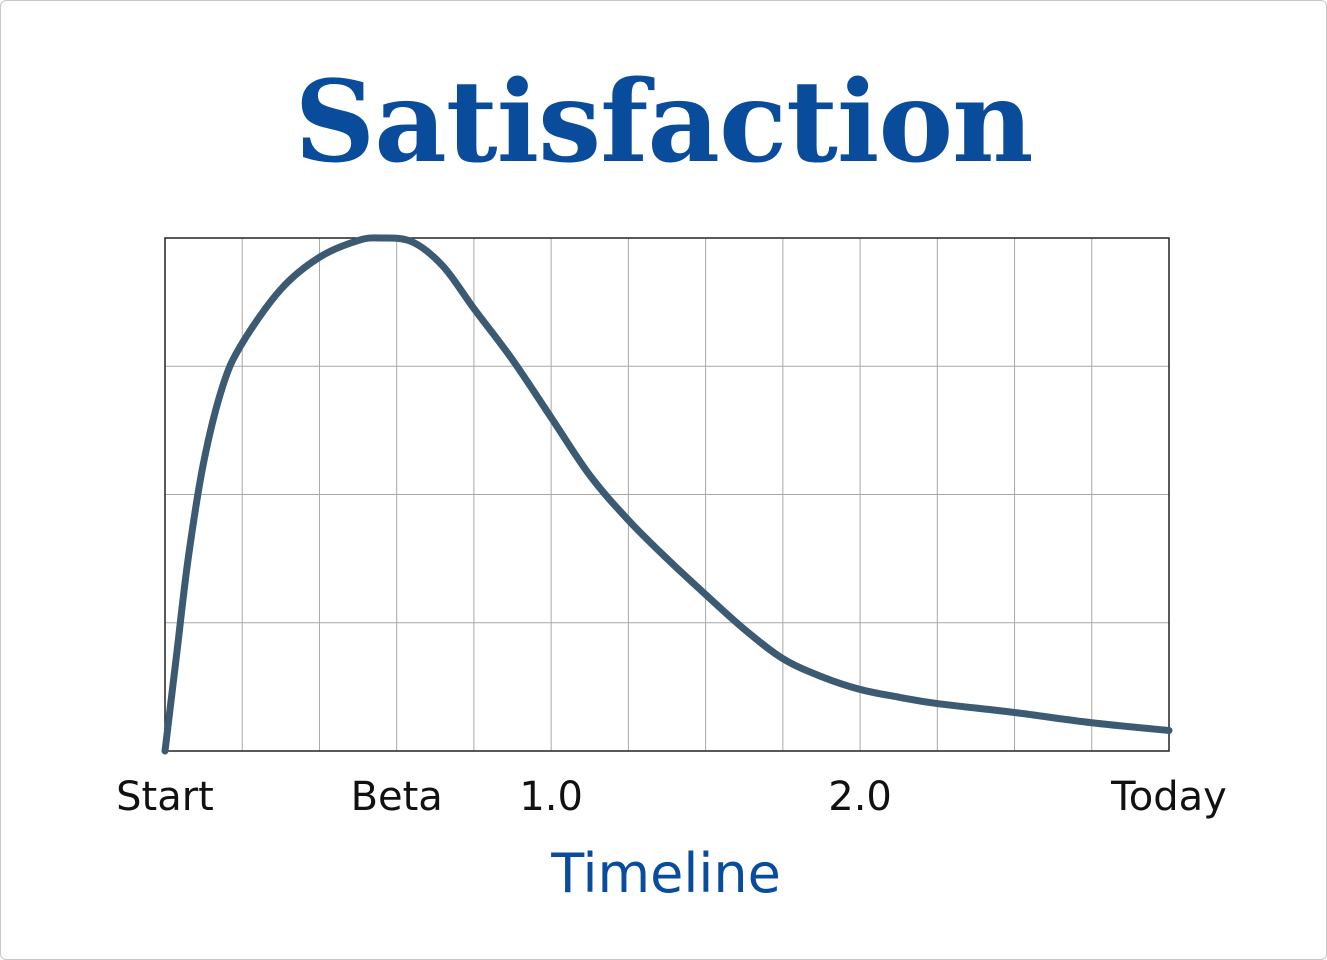 This screenshot has width=1327, height=960. What do you see at coordinates (1168, 797) in the screenshot?
I see `x-tick-label: Today` at bounding box center [1168, 797].